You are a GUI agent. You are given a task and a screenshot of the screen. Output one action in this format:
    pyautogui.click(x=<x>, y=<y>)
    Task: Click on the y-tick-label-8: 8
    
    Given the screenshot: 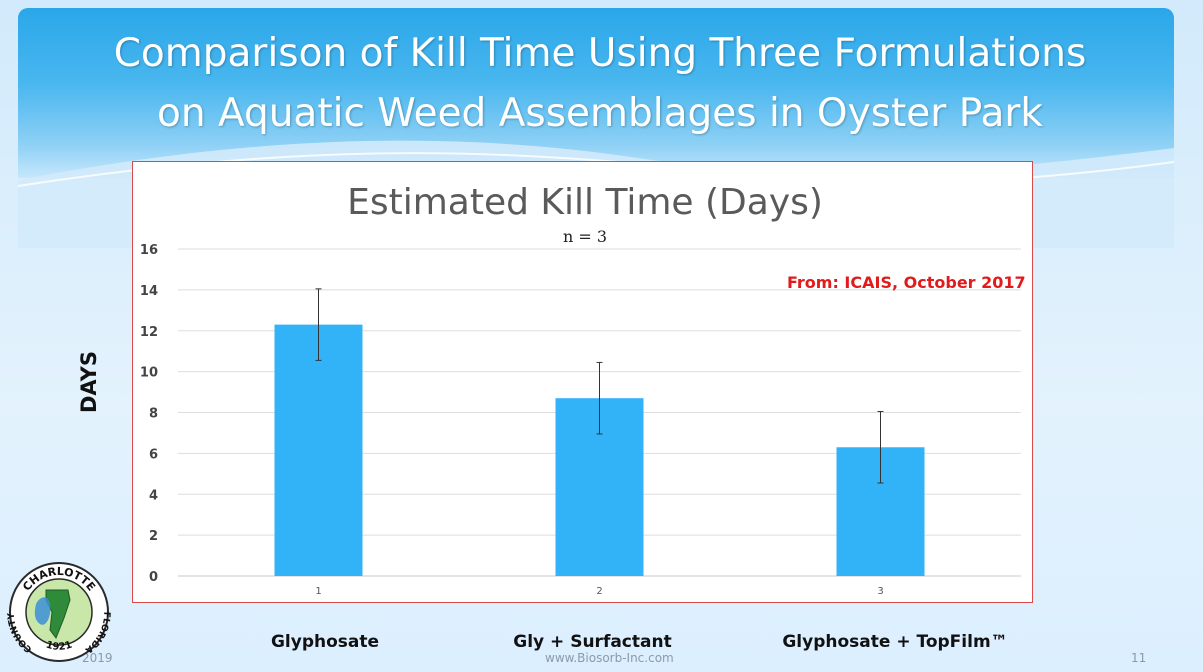 What is the action you would take?
    pyautogui.click(x=153, y=414)
    